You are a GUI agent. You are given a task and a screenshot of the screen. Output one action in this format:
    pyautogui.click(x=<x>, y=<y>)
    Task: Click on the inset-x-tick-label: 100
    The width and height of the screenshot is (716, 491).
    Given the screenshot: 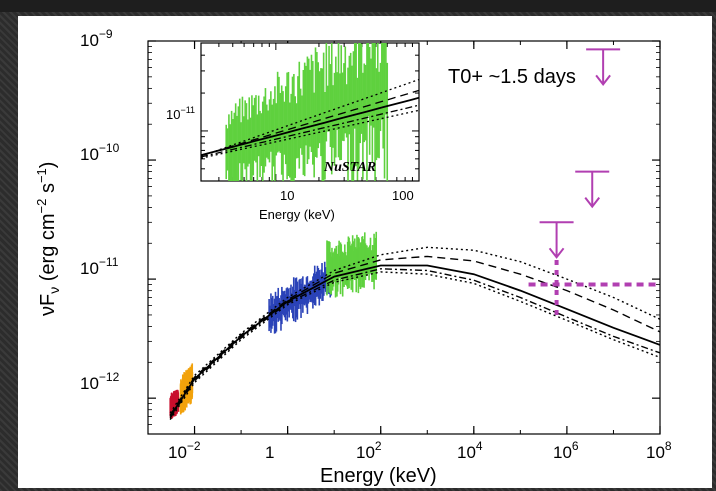 What is the action you would take?
    pyautogui.click(x=403, y=195)
    